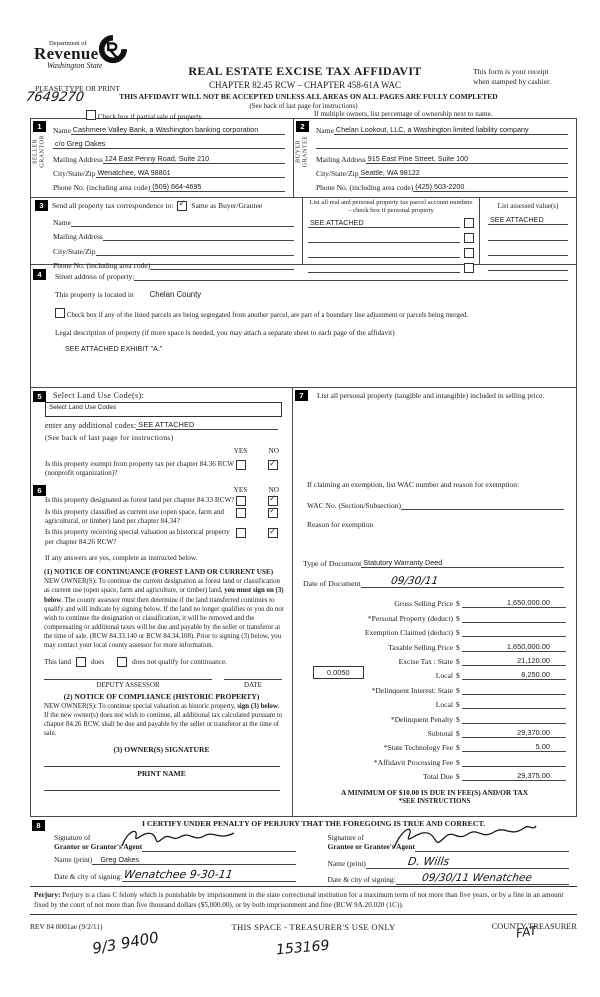 Image resolution: width=600 pixels, height=997 pixels. I want to click on buyer-city-field: Seattle, WA 98122, so click(463, 173).